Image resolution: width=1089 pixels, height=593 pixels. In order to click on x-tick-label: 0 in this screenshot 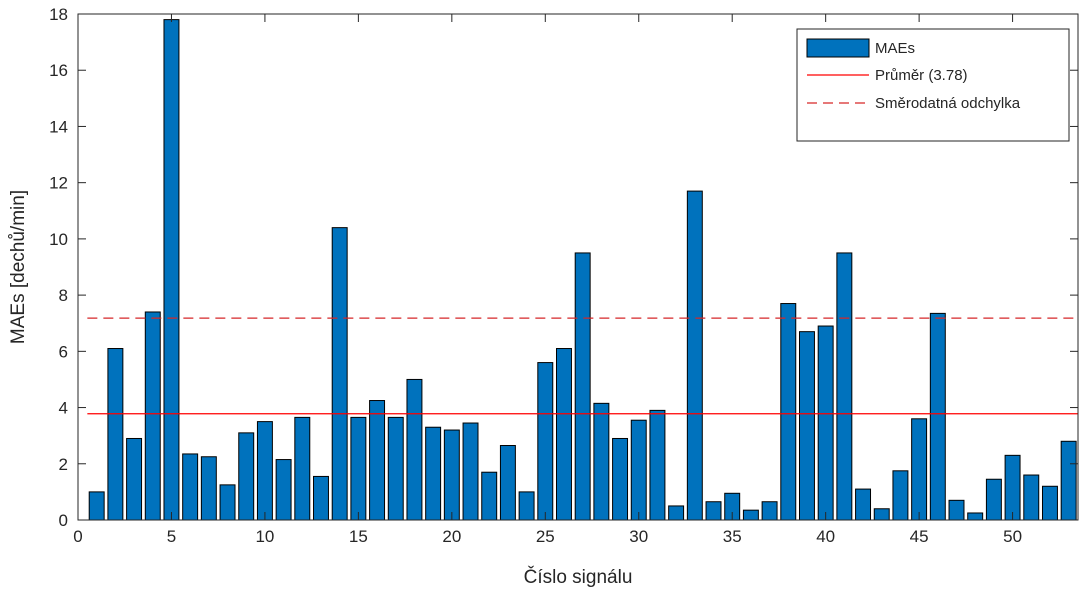, I will do `click(77, 536)`.